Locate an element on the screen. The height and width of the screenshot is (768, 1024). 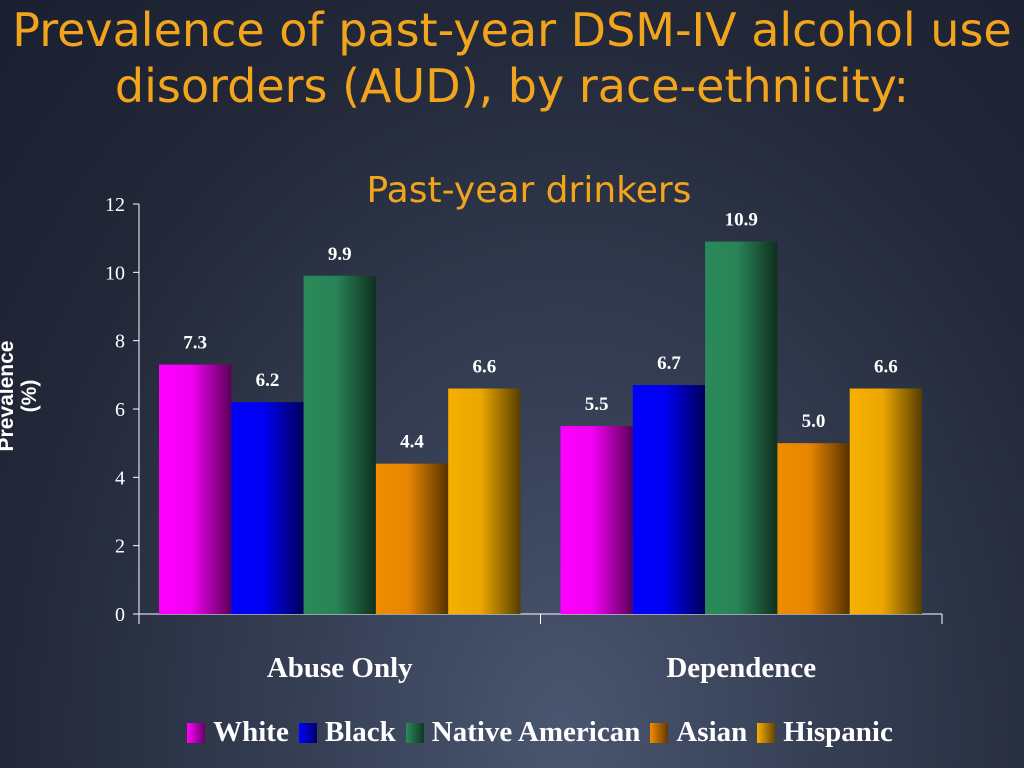
legend-item: Black is located at coordinates (347, 732).